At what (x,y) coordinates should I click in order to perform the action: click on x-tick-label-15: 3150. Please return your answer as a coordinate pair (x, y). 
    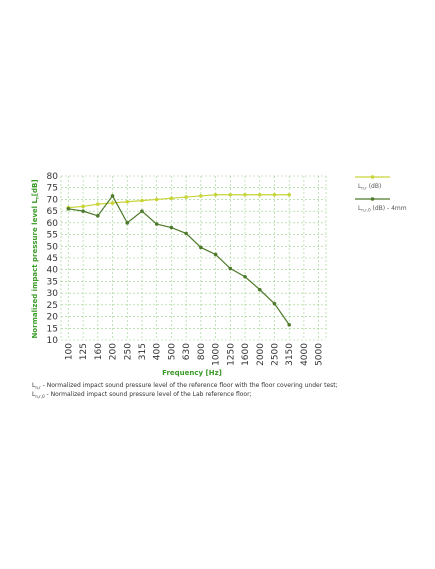
    Looking at the image, I should click on (290, 354).